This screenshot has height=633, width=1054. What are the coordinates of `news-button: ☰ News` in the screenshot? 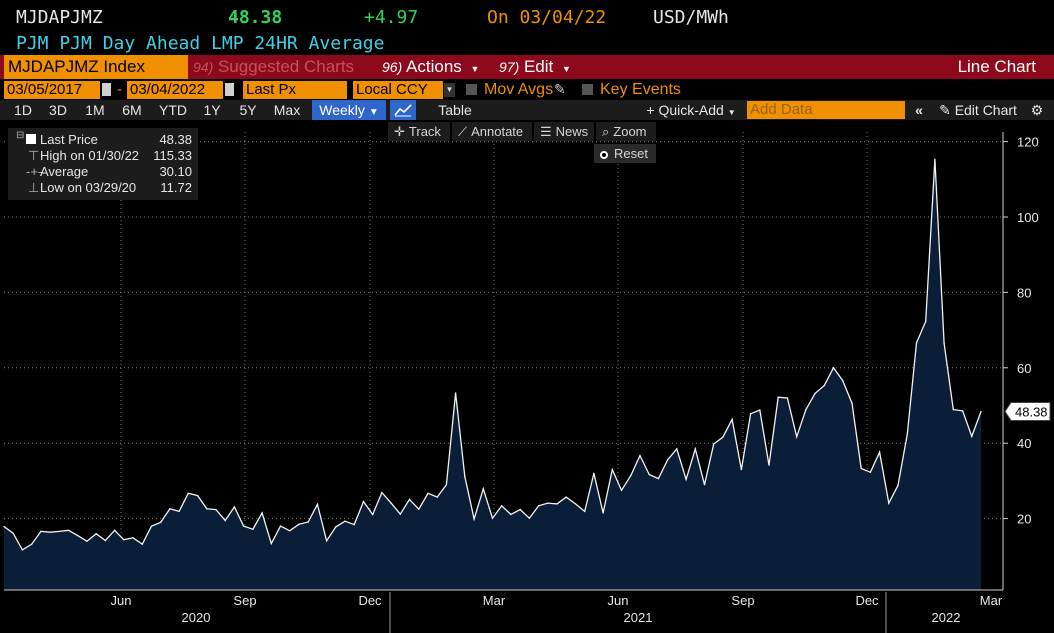 It's located at (564, 131).